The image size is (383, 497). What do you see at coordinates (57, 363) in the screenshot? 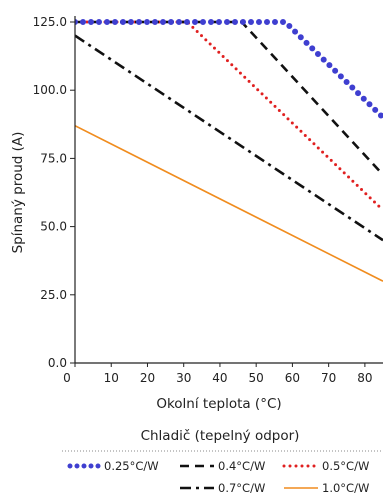
I see `y-tick-label: 0.0` at bounding box center [57, 363].